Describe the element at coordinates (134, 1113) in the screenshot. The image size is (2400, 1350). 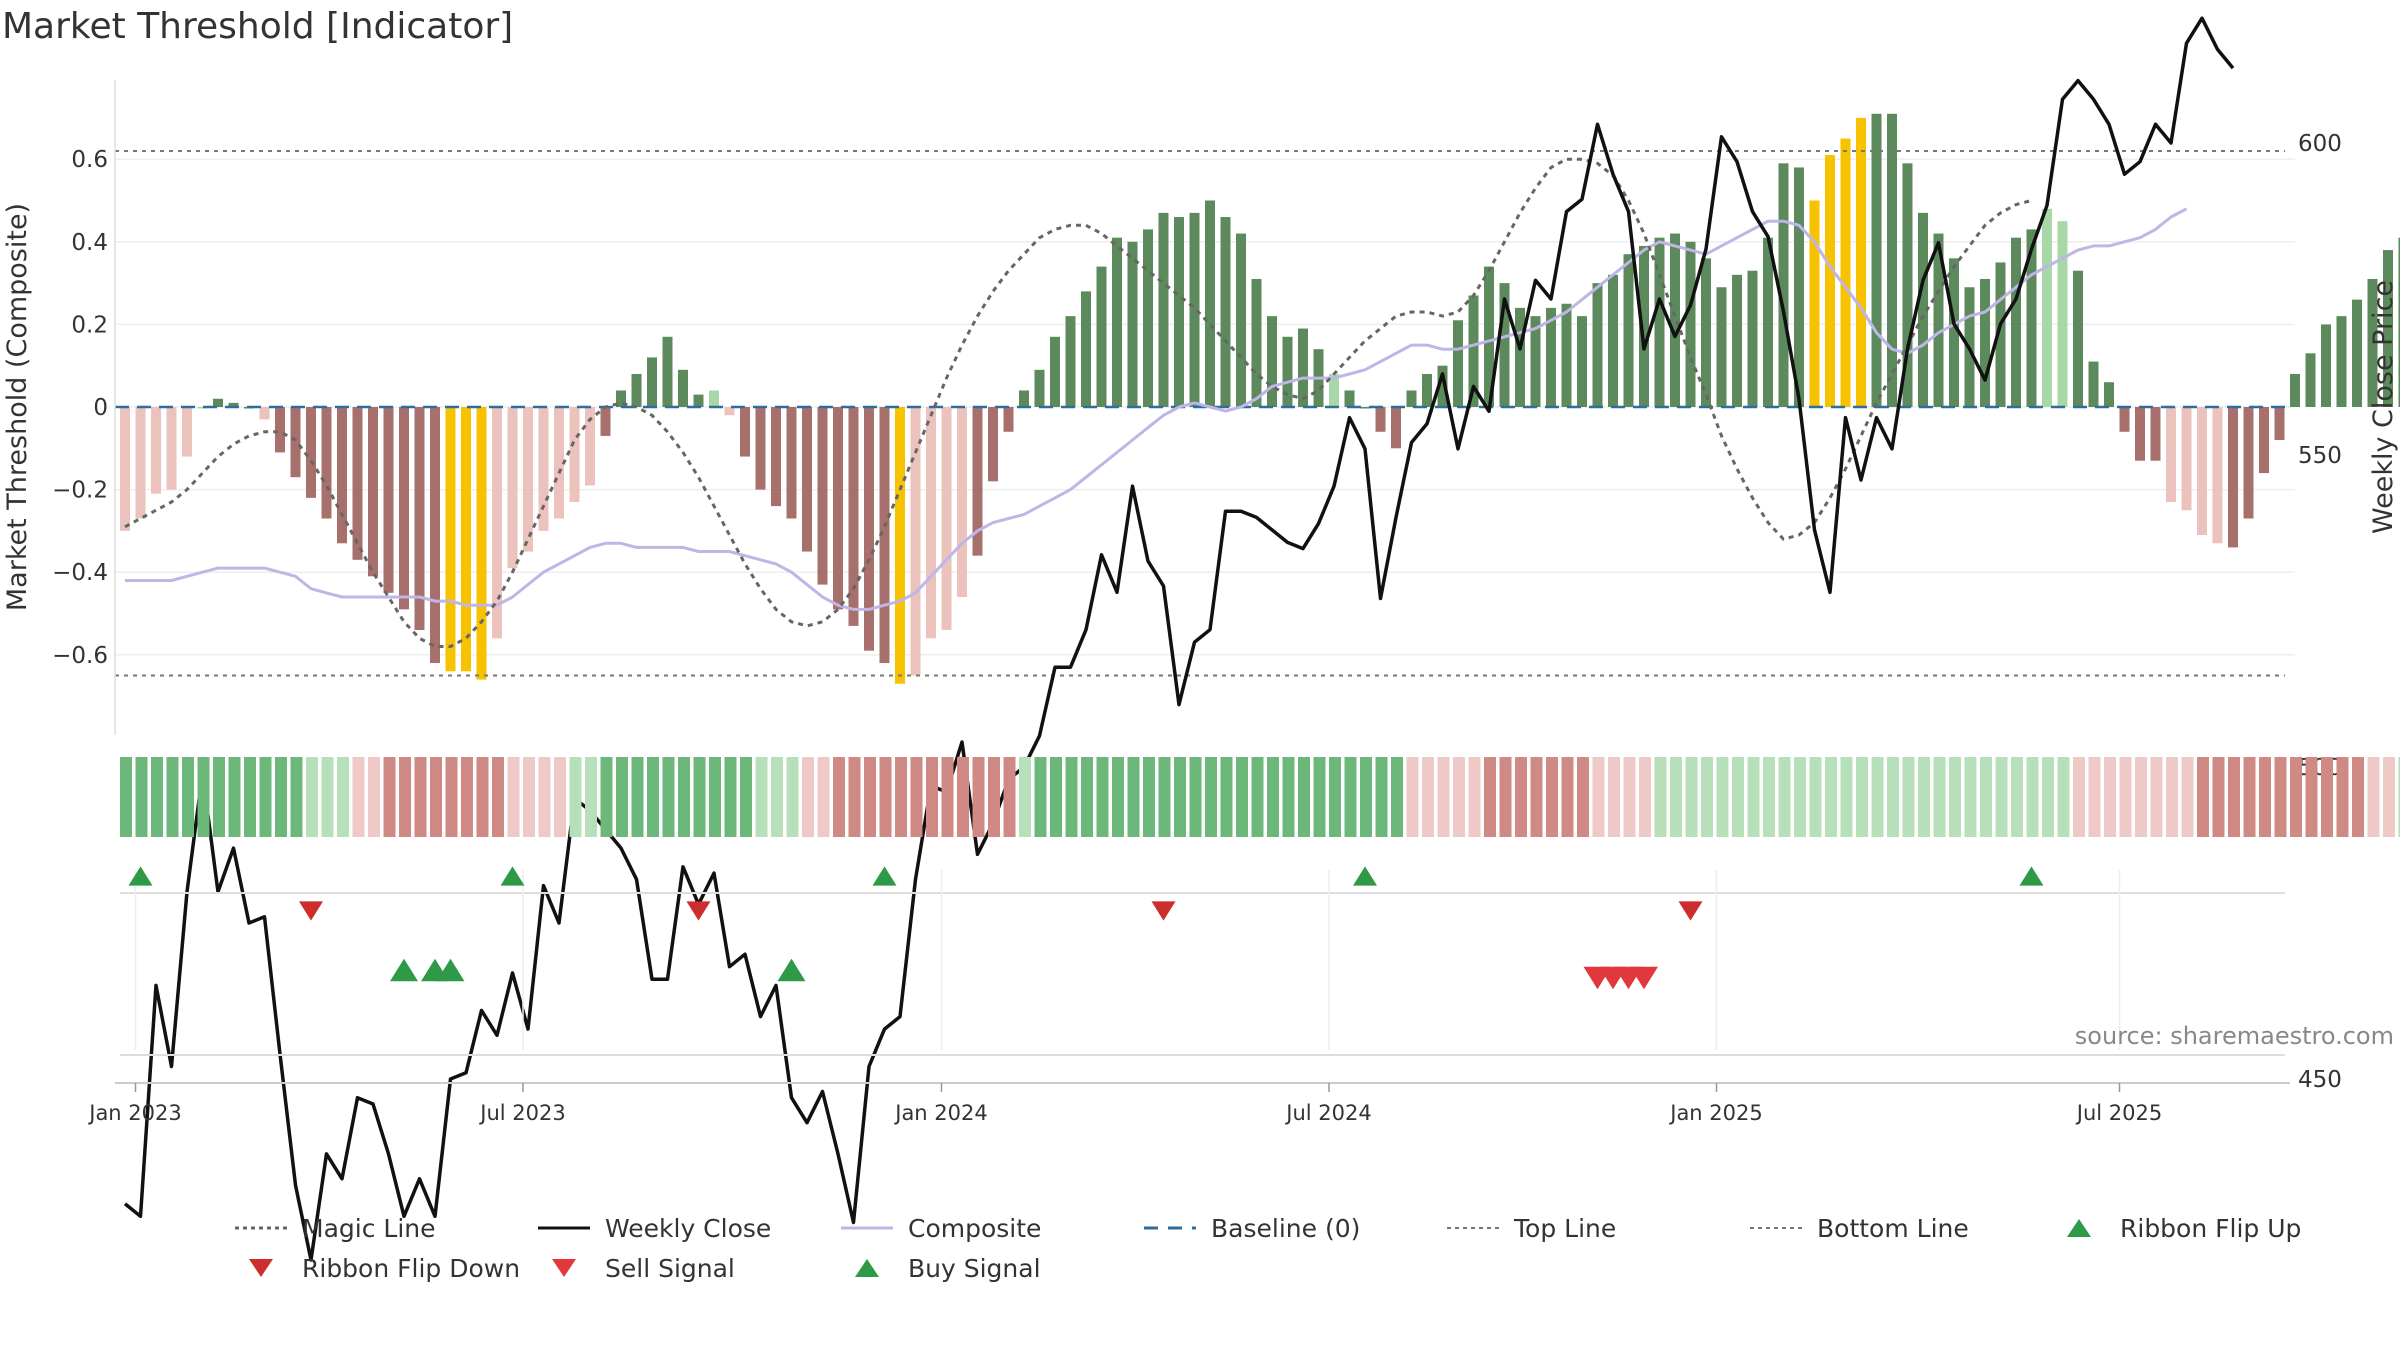
I see `x-tick-label: Jan 2023` at that location.